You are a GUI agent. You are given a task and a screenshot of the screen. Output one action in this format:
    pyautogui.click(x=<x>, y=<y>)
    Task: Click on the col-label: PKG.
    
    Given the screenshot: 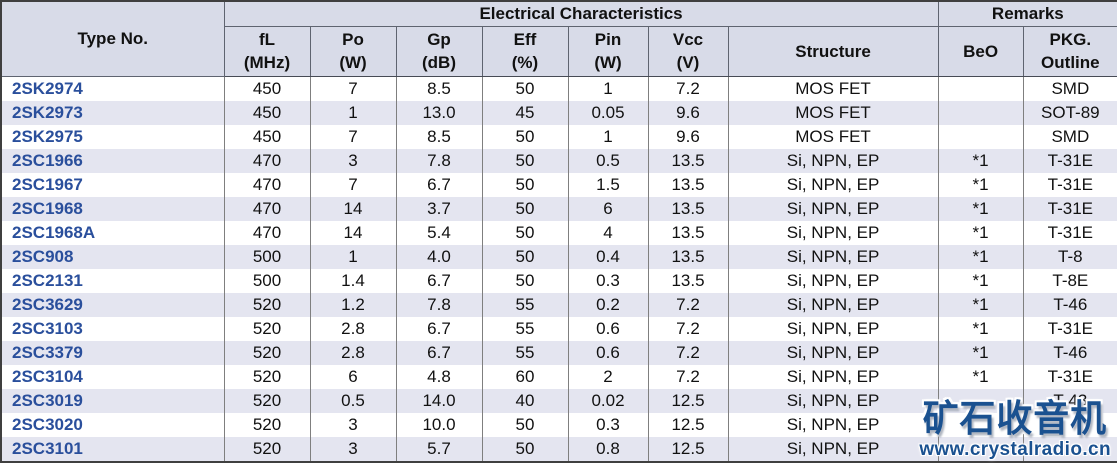 What is the action you would take?
    pyautogui.click(x=1070, y=39)
    